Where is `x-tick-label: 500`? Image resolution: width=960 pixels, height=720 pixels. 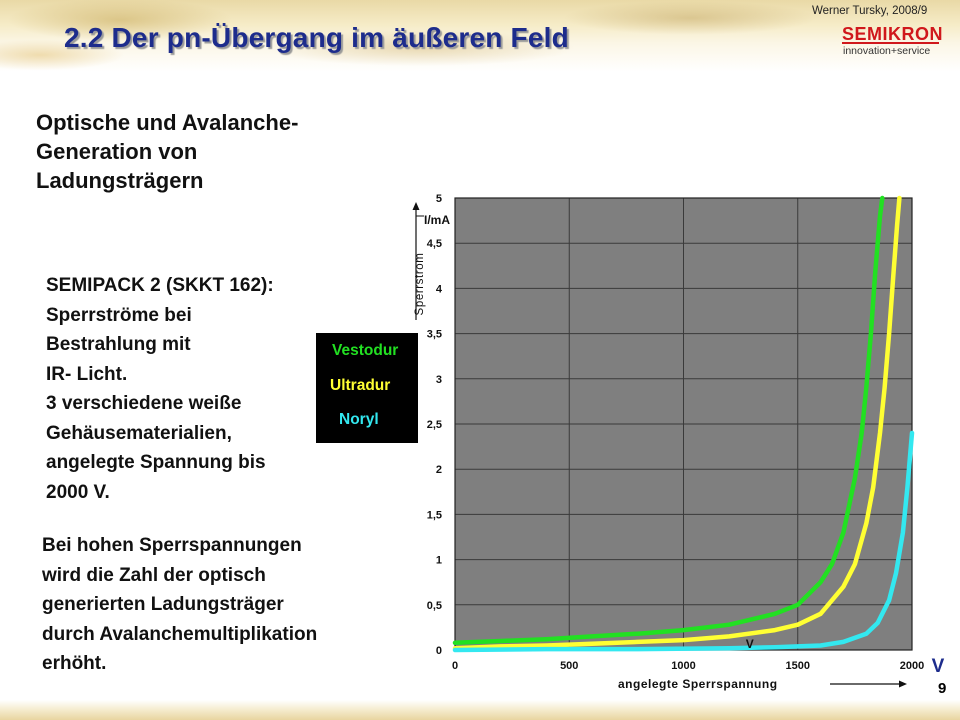 x-tick-label: 500 is located at coordinates (569, 666).